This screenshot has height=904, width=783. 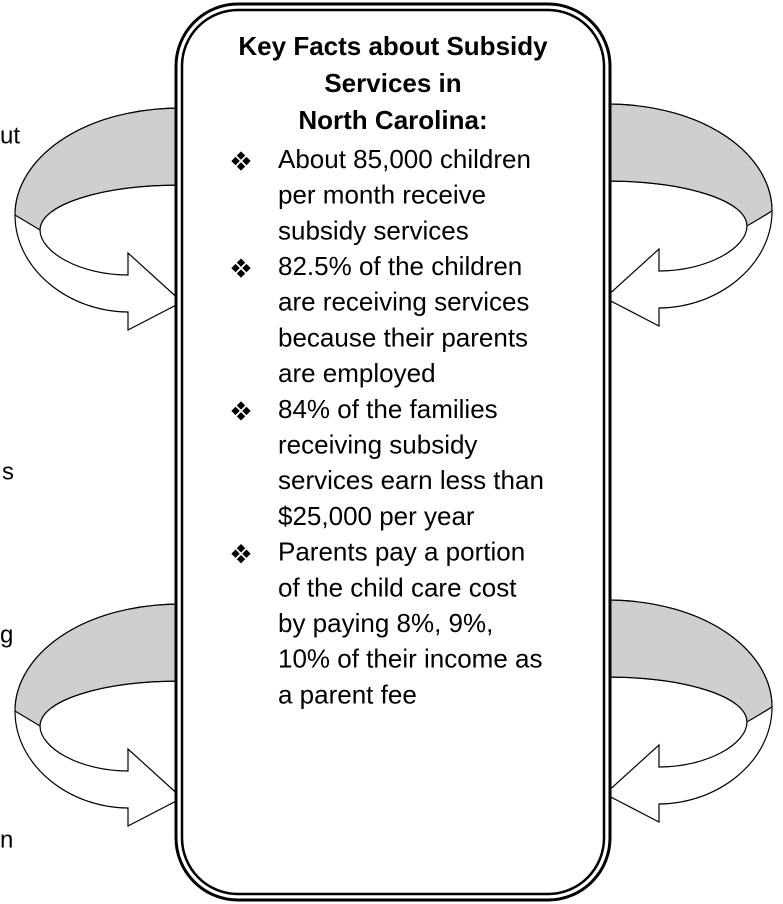 What do you see at coordinates (411, 480) in the screenshot?
I see `bullet-text: services earn less than` at bounding box center [411, 480].